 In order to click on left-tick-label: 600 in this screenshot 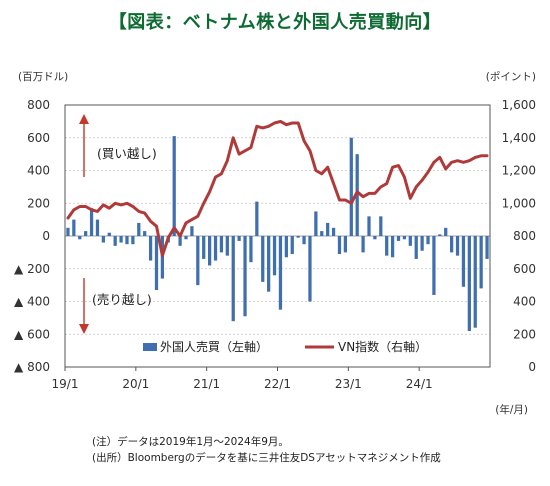, I will do `click(38, 138)`.